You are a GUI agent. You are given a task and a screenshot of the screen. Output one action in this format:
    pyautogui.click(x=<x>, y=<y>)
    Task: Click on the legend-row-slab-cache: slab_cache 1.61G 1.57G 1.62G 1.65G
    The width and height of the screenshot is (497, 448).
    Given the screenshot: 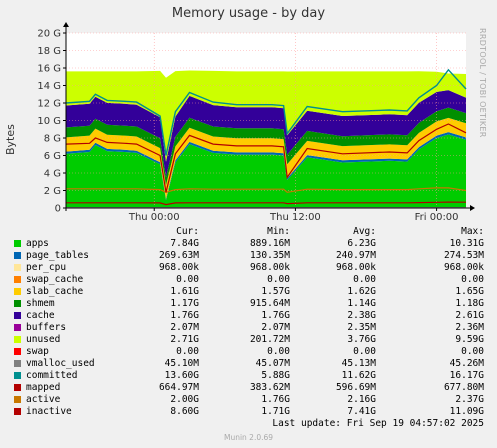 What is the action you would take?
    pyautogui.click(x=248, y=292)
    